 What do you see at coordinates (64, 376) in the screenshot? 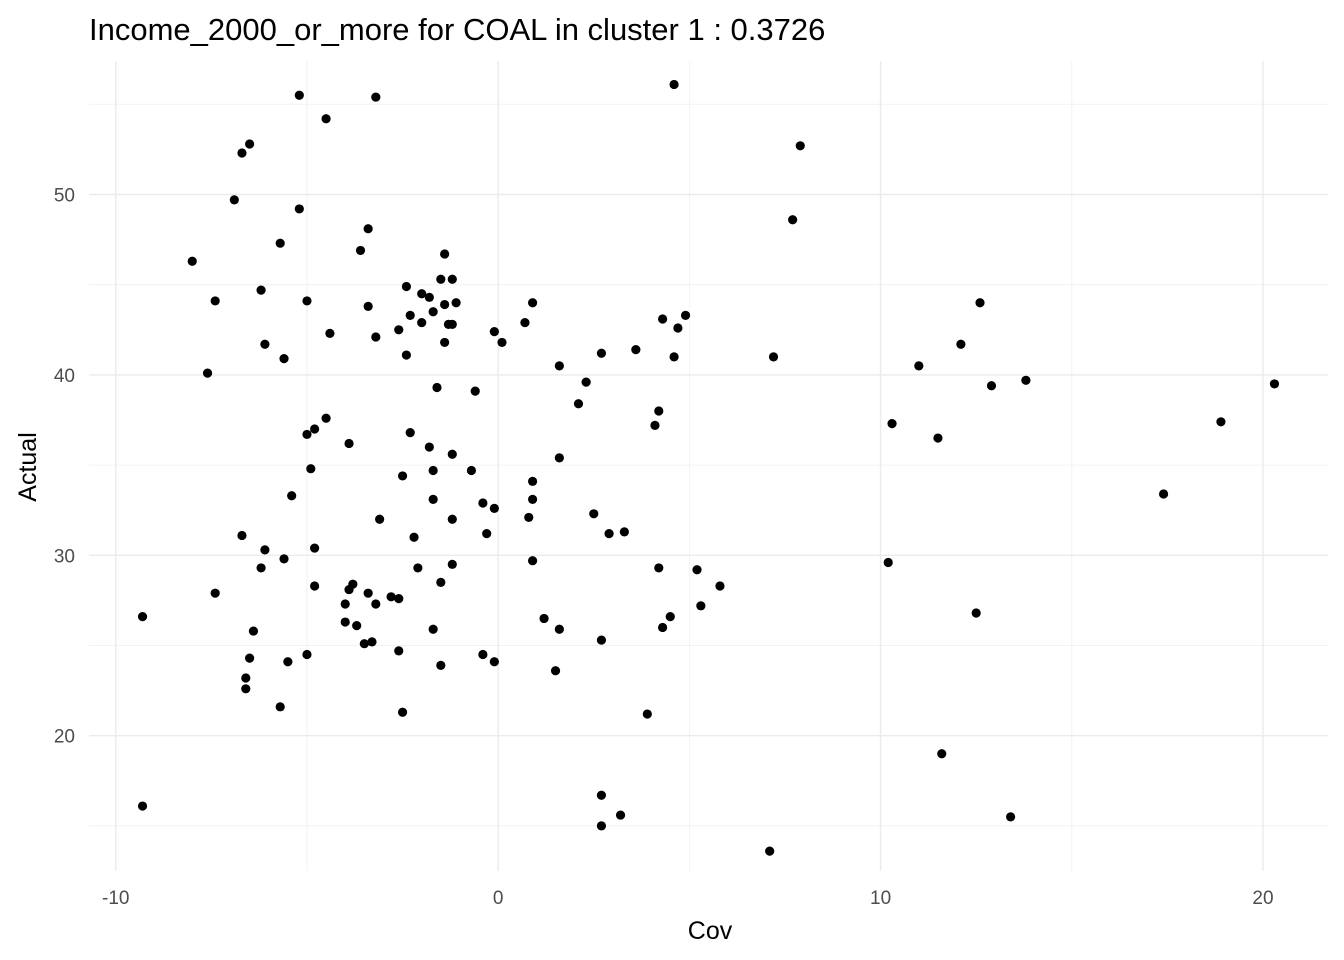
I see `y-tick-label: 40` at bounding box center [64, 376].